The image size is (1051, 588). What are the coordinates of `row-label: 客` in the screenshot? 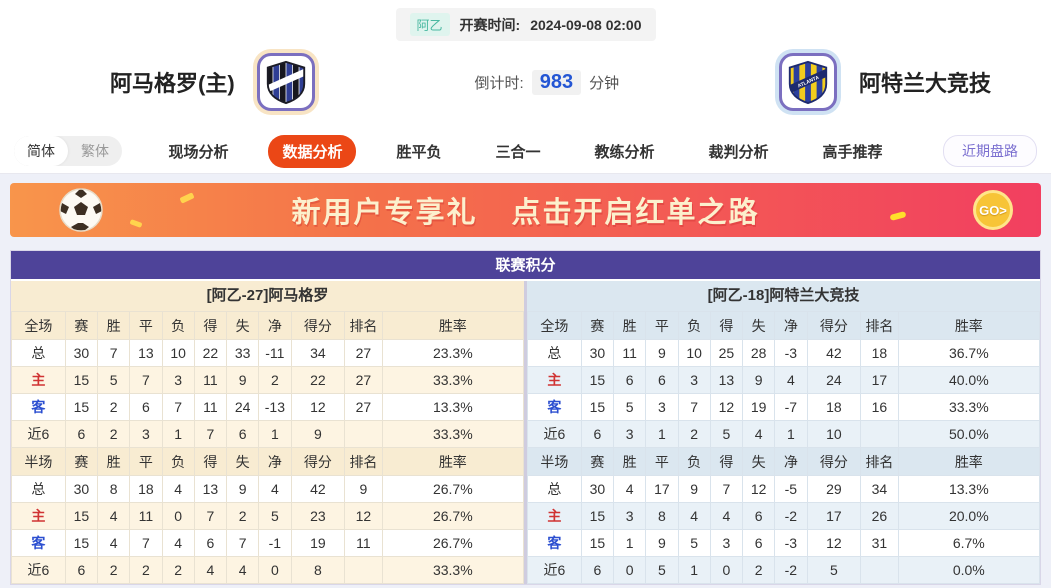 It's located at (554, 407).